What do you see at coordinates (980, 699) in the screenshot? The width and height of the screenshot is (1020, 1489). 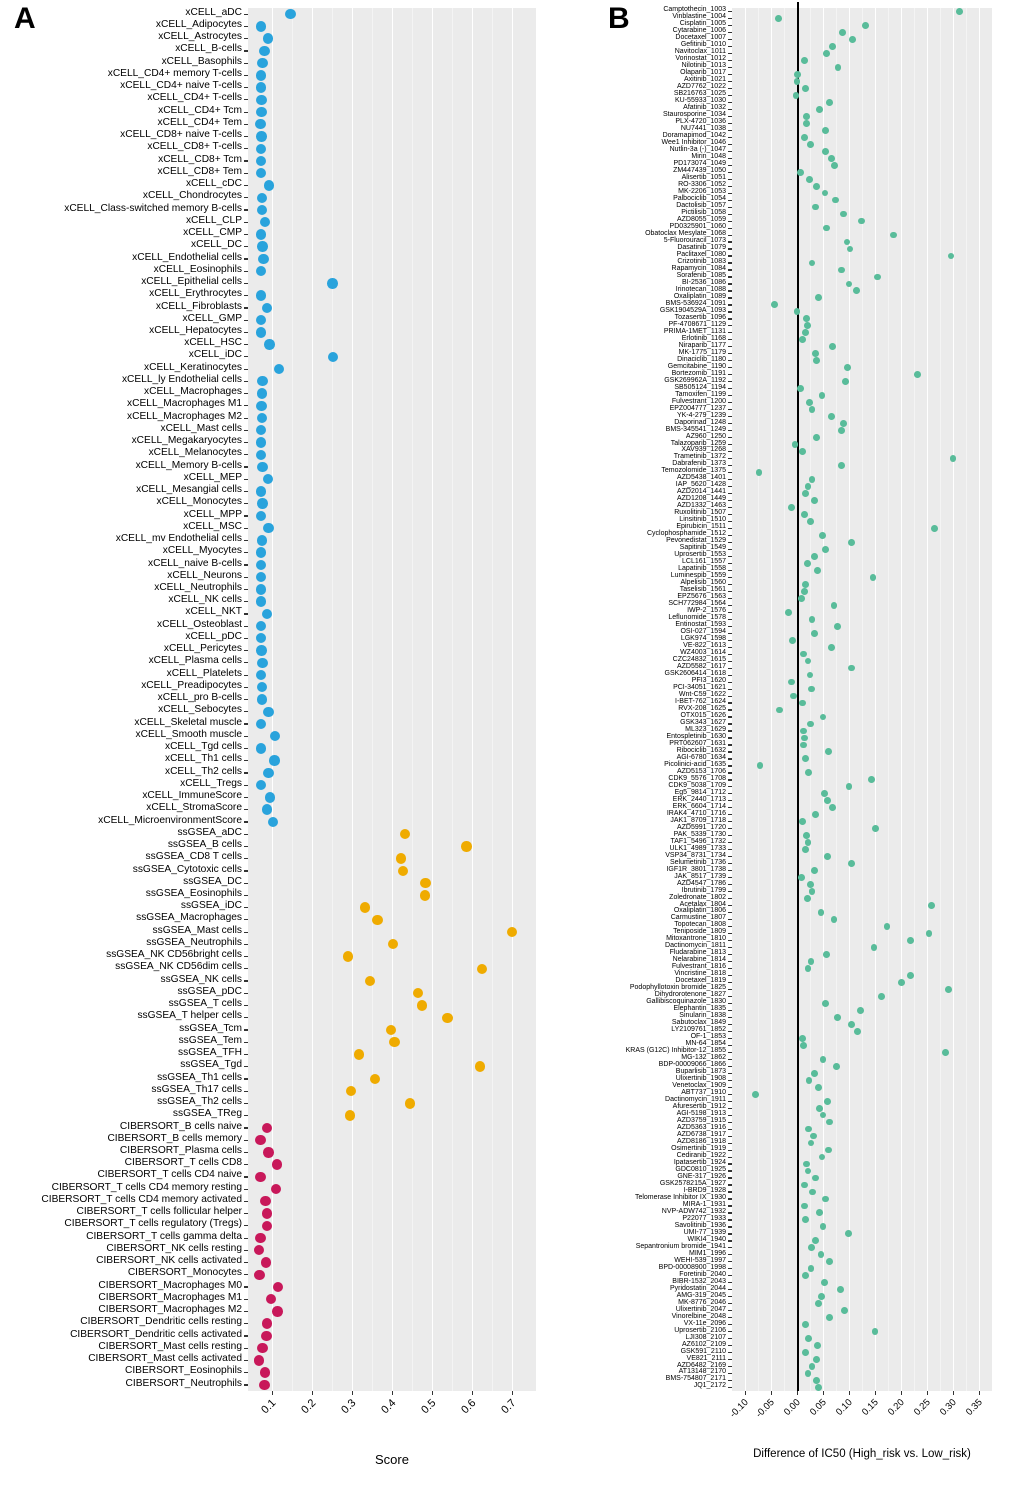 I see `gridline-major` at bounding box center [980, 699].